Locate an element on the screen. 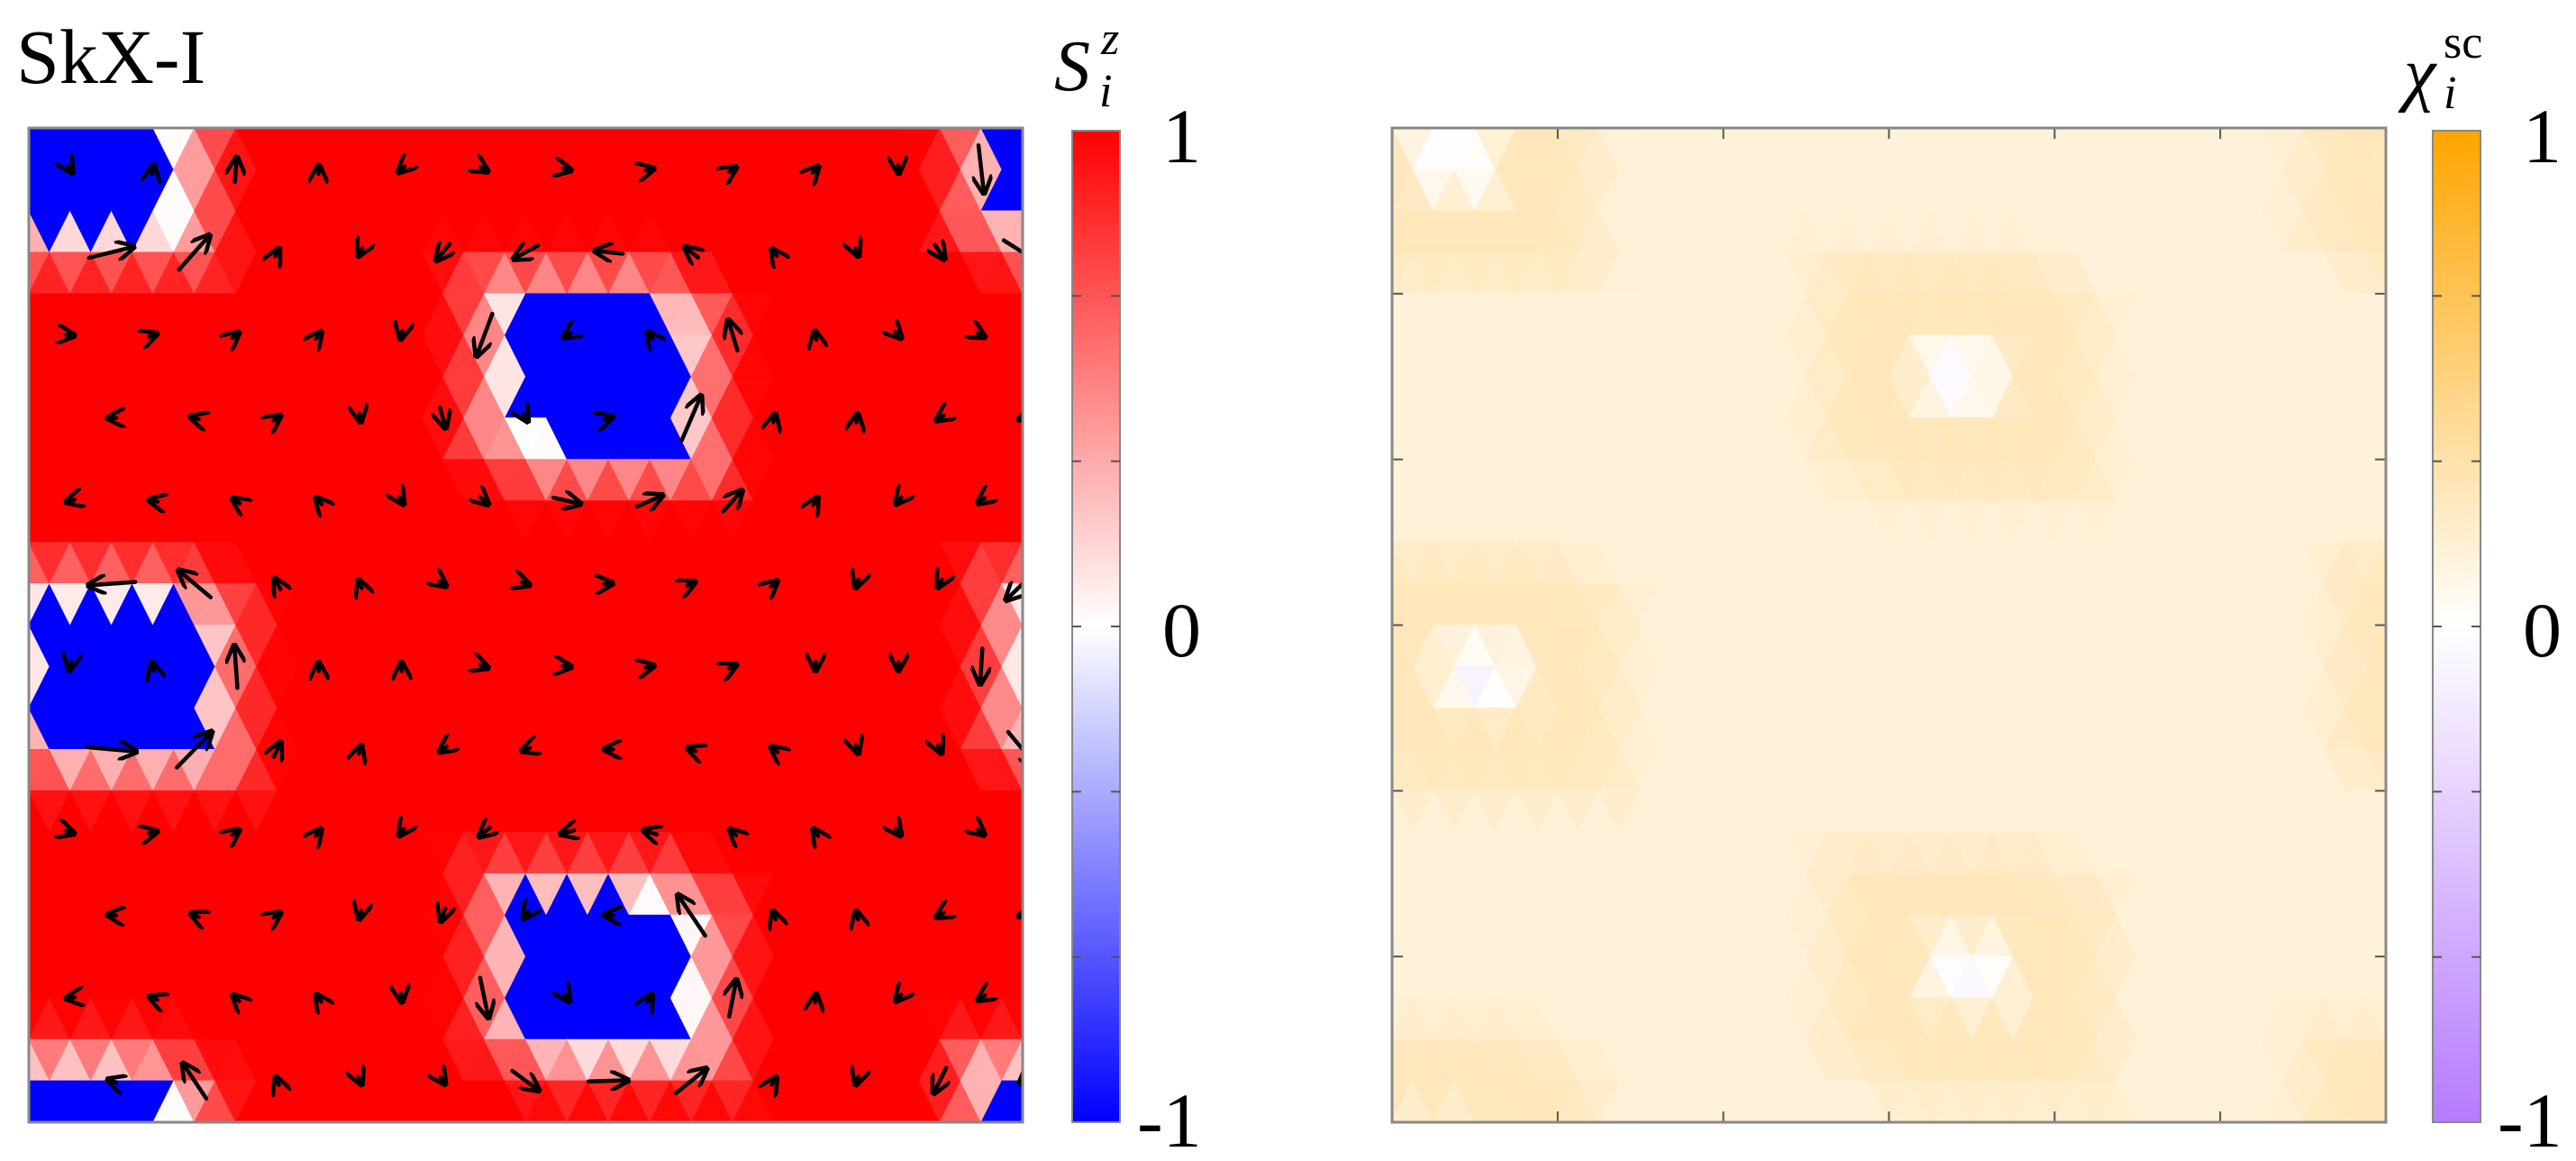 The height and width of the screenshot is (1161, 2576). spin-symbol: S is located at coordinates (1072, 66).